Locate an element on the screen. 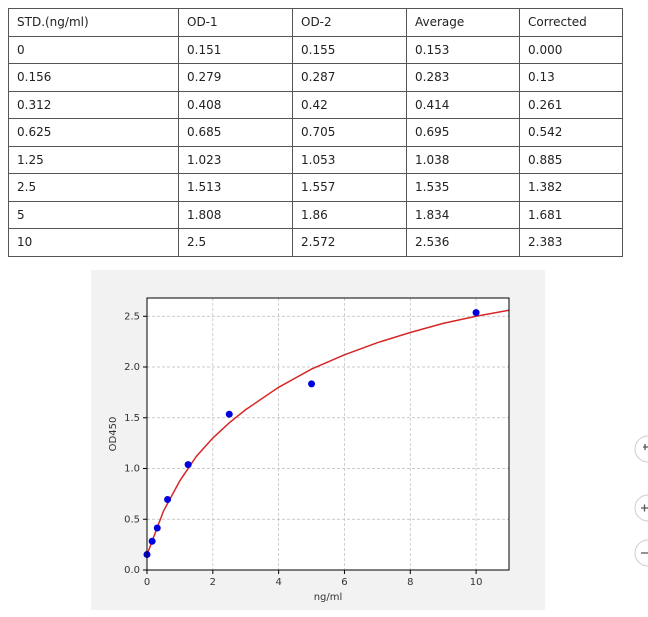  table-cell: 1.513 is located at coordinates (235, 187).